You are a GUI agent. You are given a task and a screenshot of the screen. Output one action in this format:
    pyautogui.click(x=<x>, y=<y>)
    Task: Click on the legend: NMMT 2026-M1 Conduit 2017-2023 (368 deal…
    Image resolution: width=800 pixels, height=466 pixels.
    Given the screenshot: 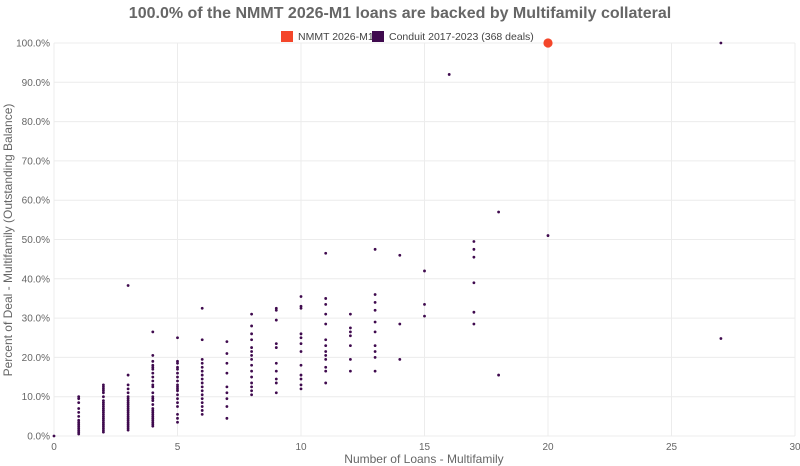 What is the action you would take?
    pyautogui.click(x=407, y=37)
    